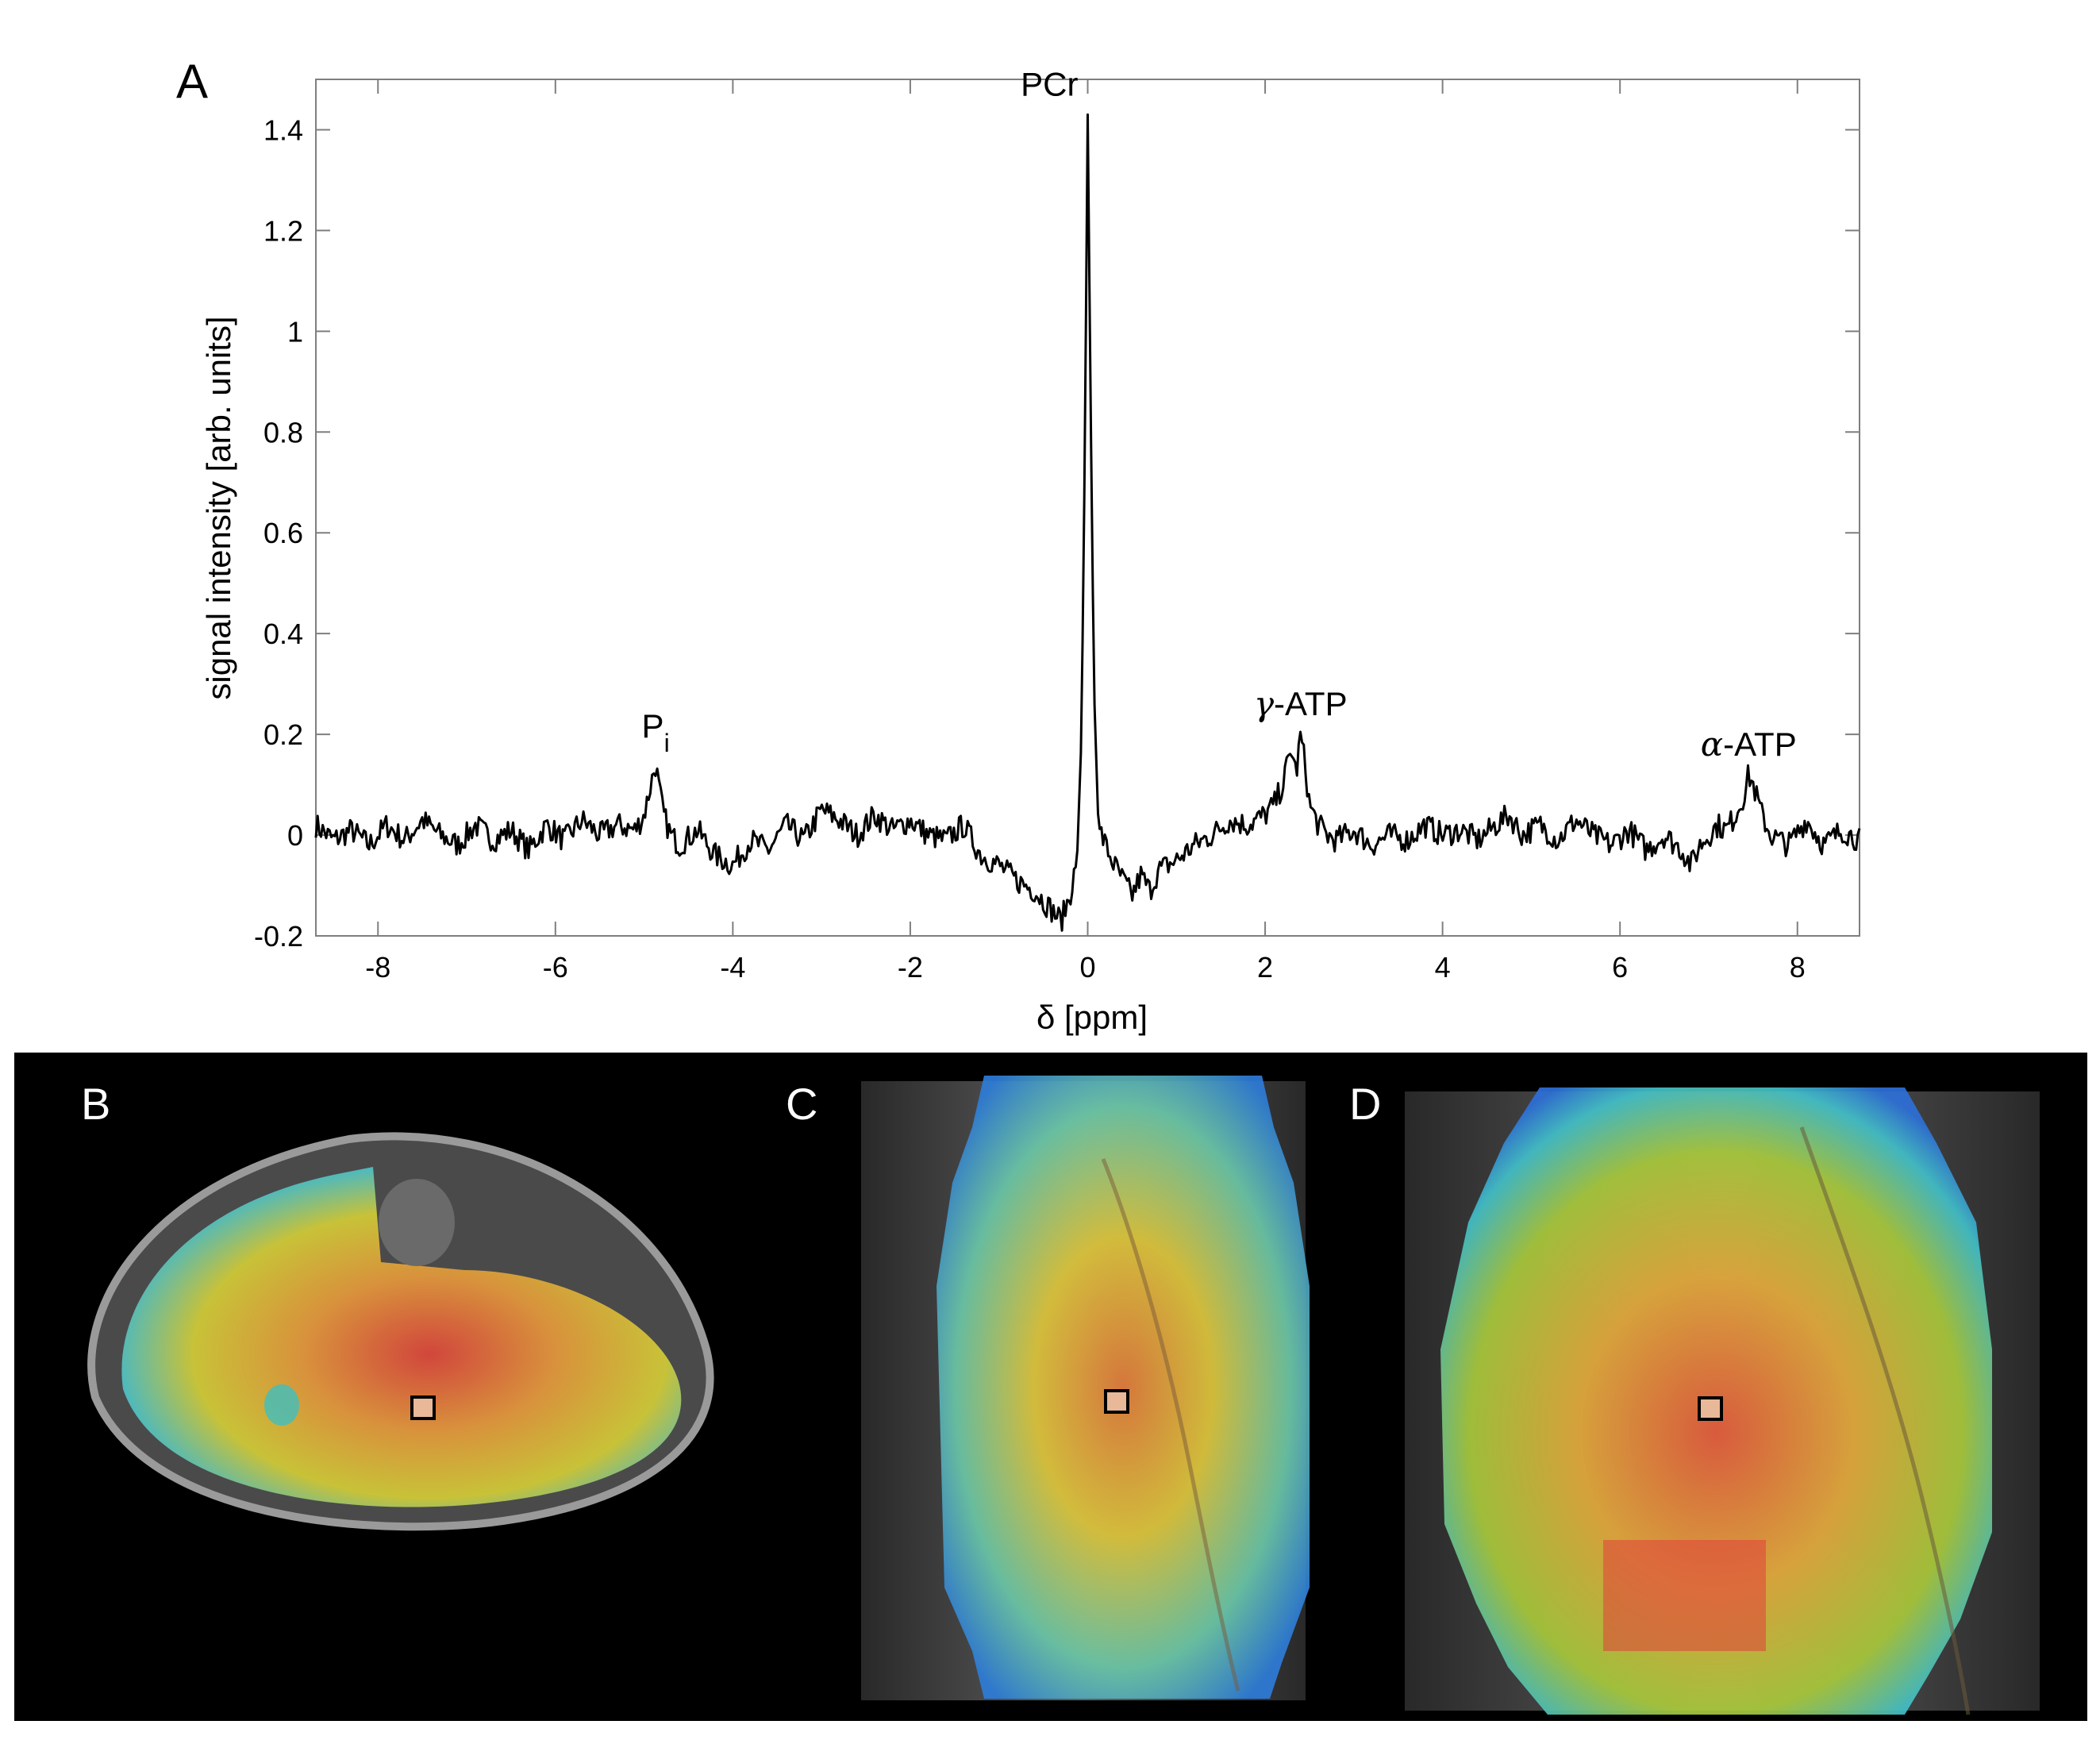 Image resolution: width=2100 pixels, height=1740 pixels. What do you see at coordinates (295, 835) in the screenshot?
I see `y-tick-label: 0` at bounding box center [295, 835].